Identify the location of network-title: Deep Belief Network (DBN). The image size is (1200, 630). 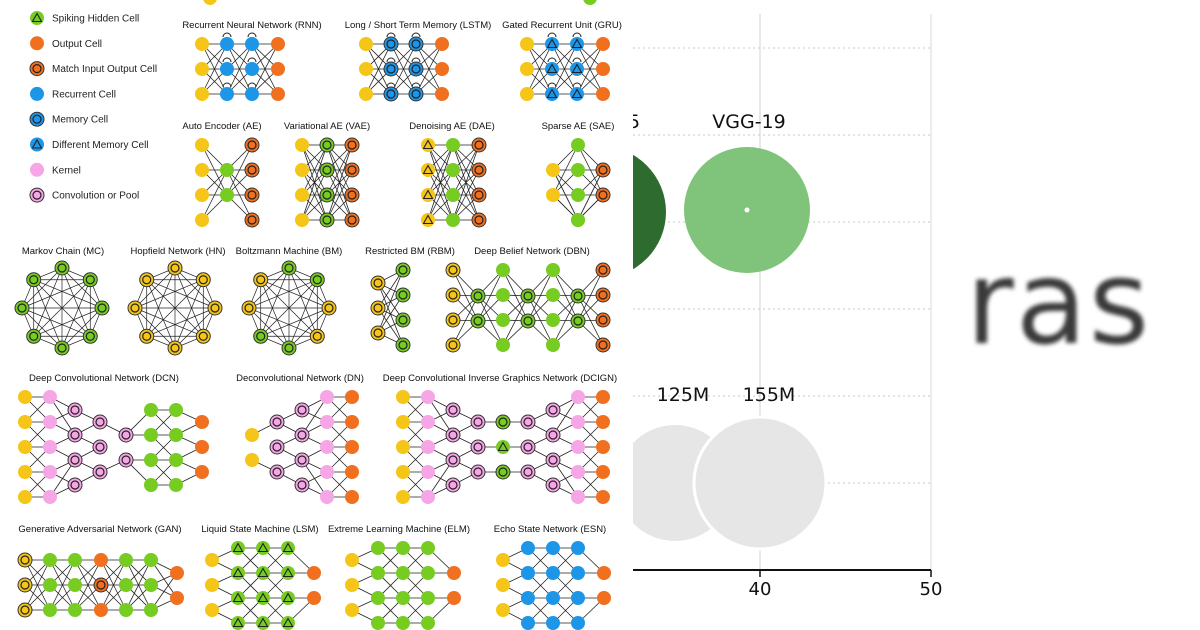
(532, 251).